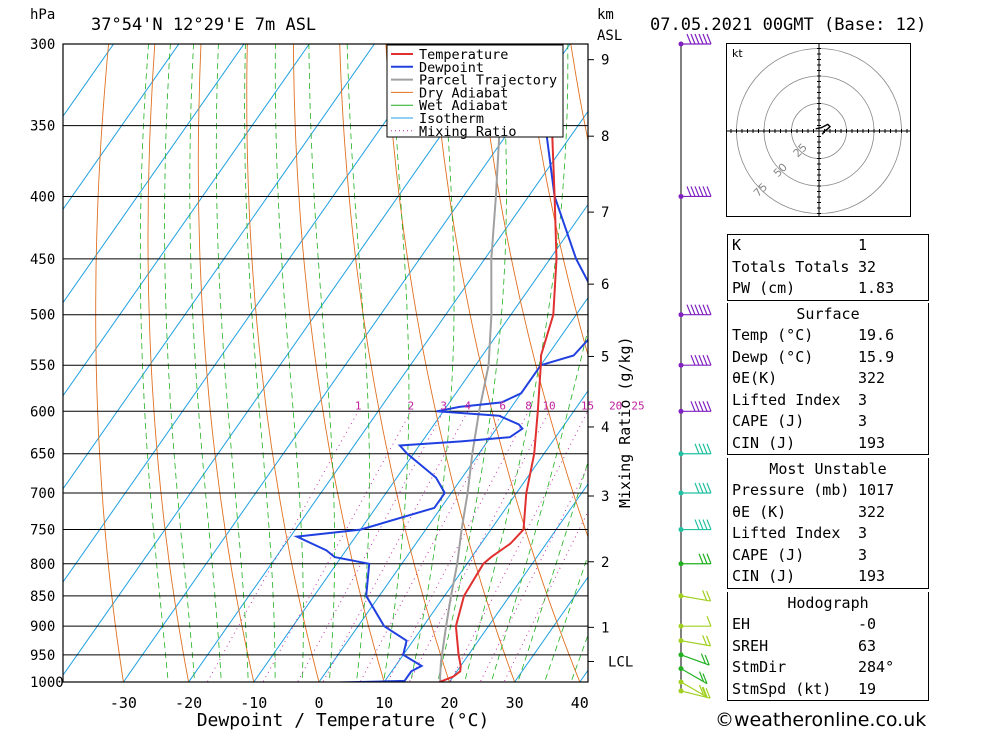  Describe the element at coordinates (773, 356) in the screenshot. I see `index-label: Dewp (°C)` at that location.